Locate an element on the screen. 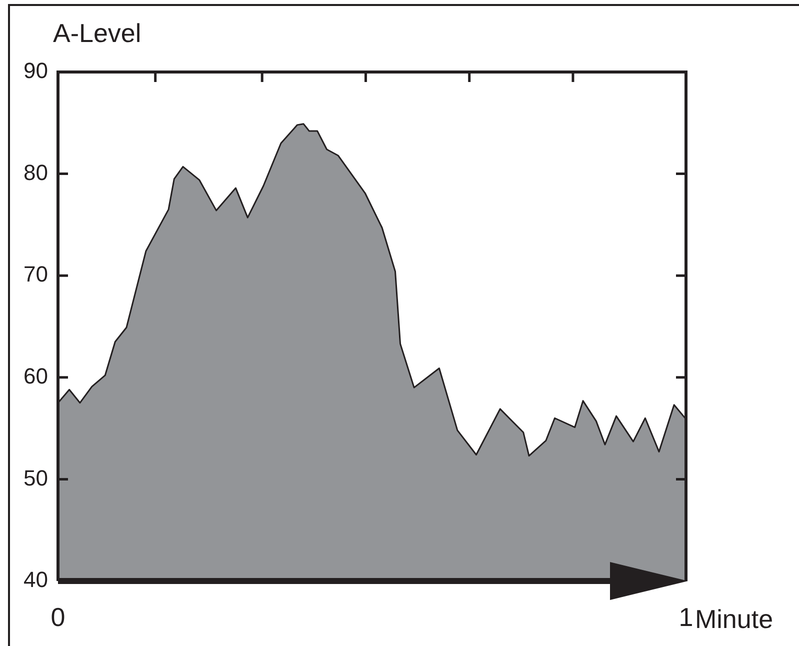  y-tick-label: 60 is located at coordinates (36, 375).